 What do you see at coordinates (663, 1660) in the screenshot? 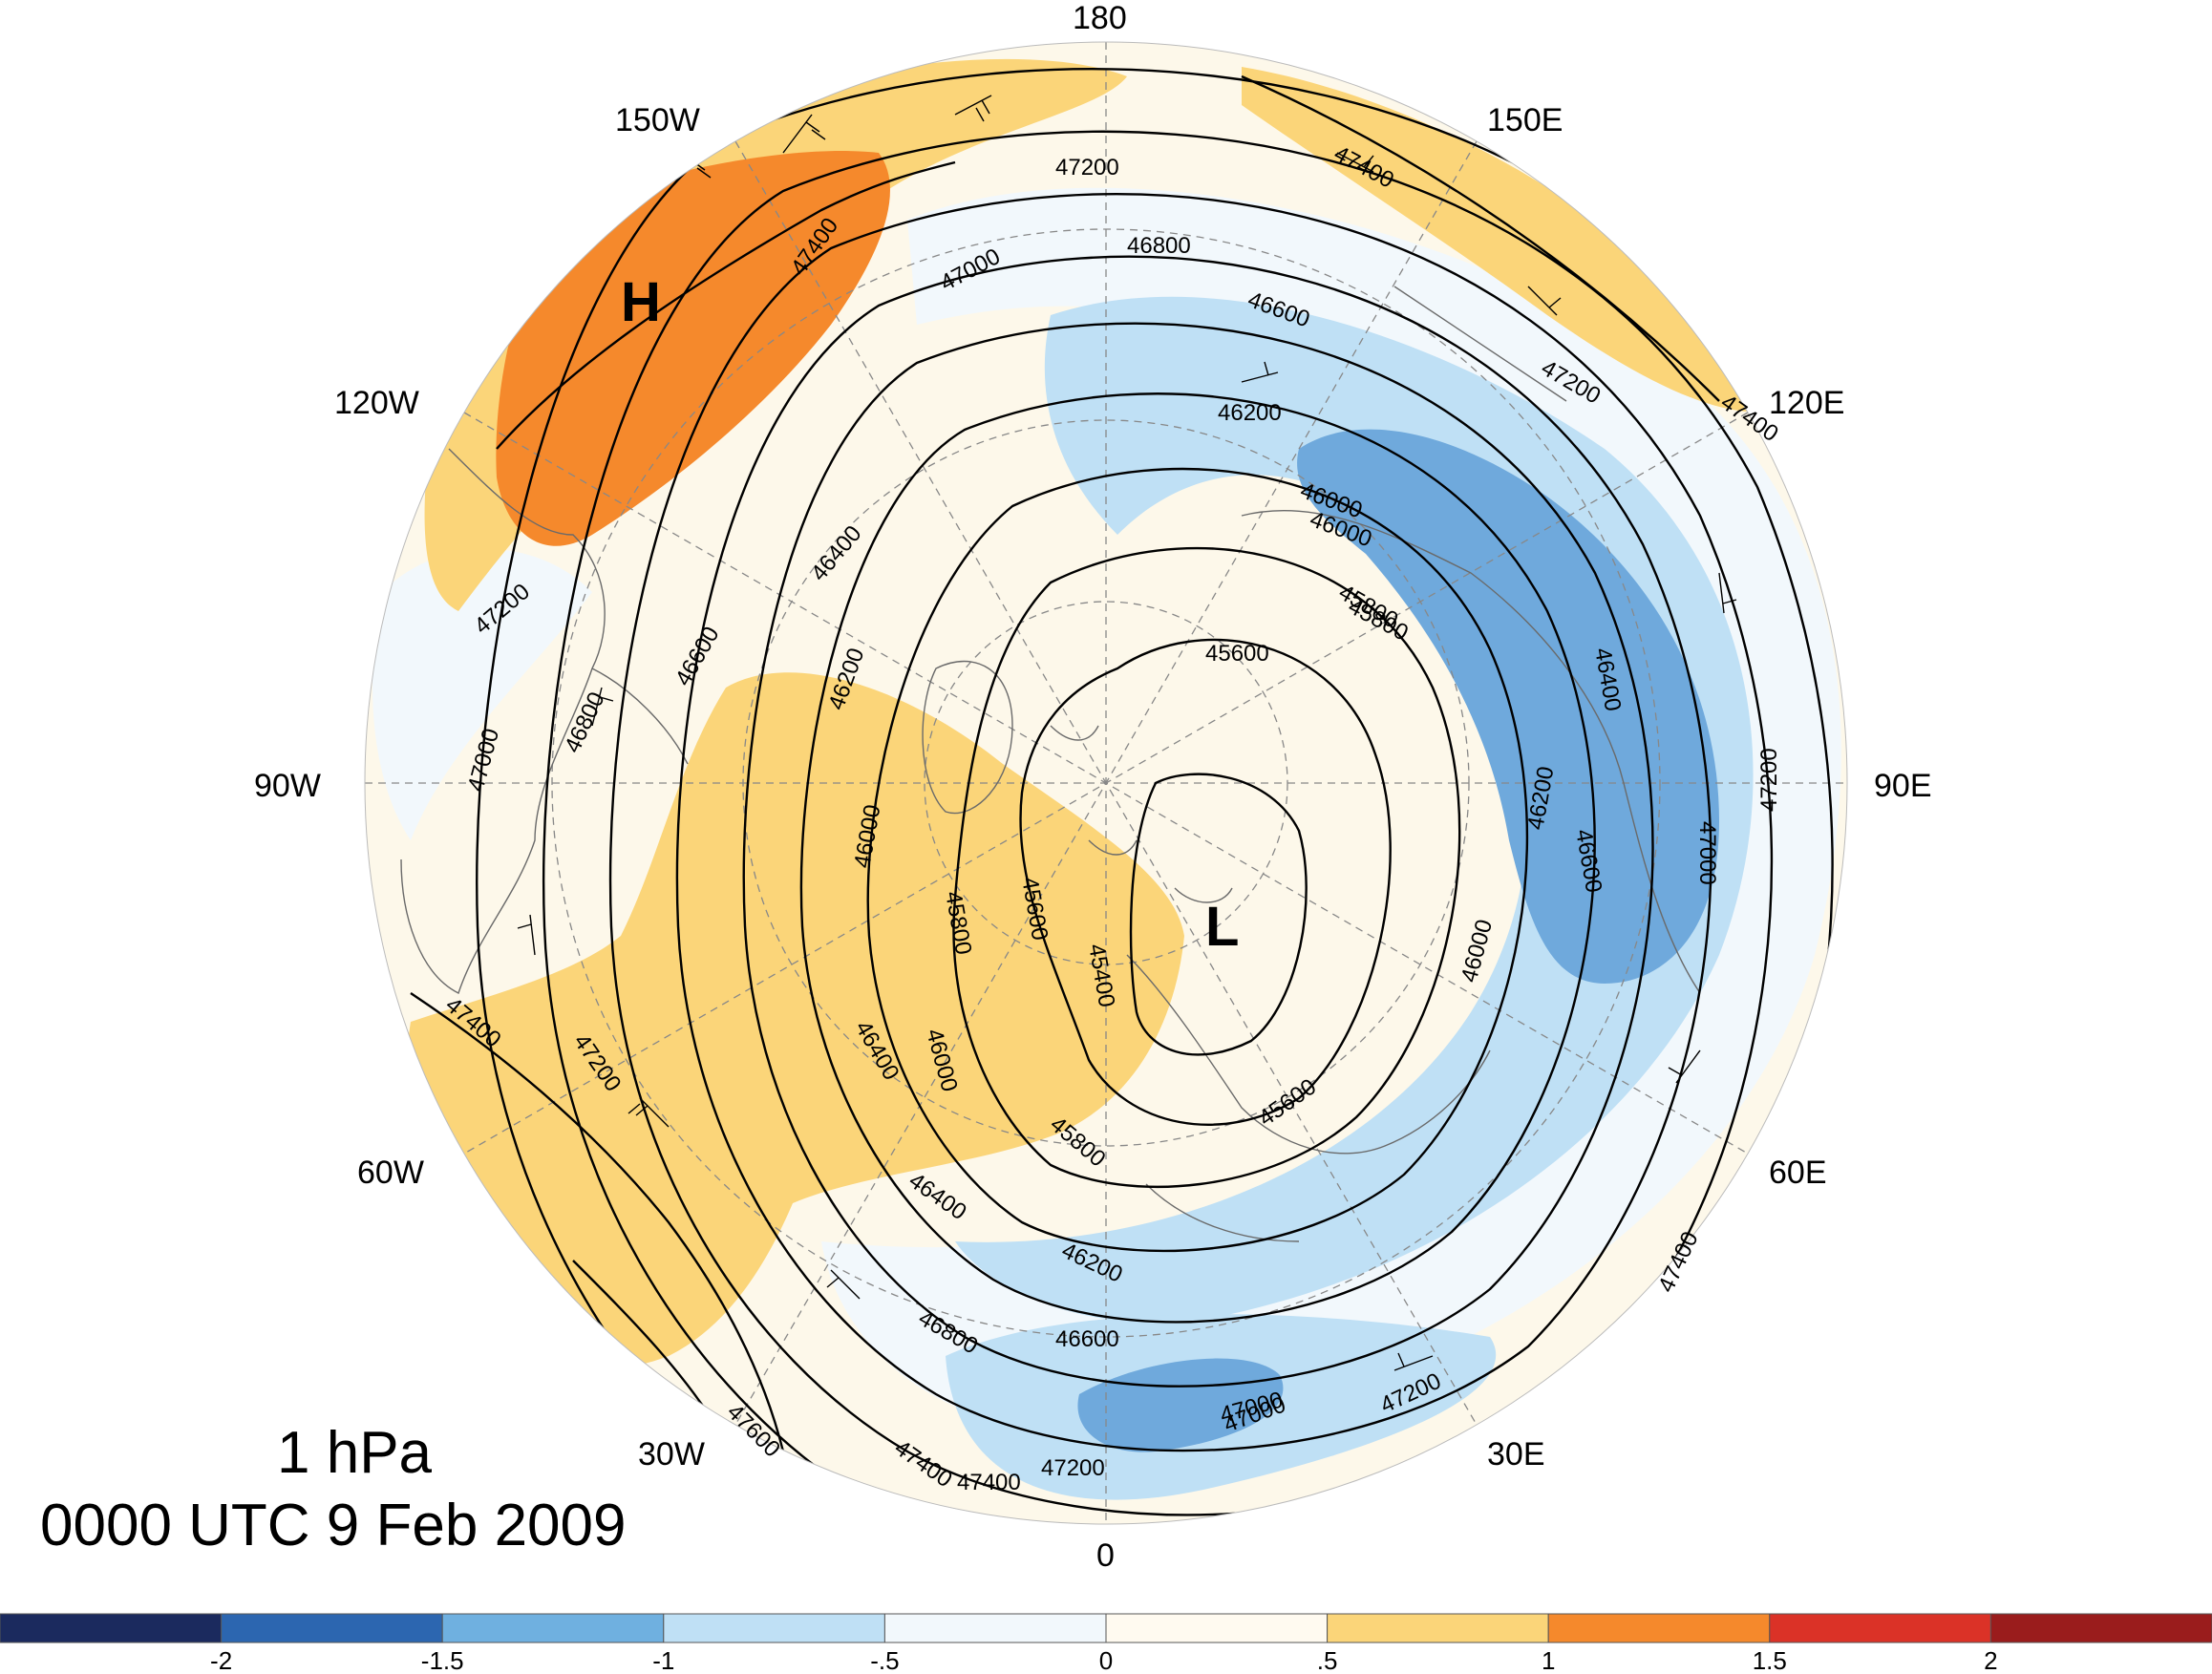
I see `colorbar-tick-label: -1` at bounding box center [663, 1660].